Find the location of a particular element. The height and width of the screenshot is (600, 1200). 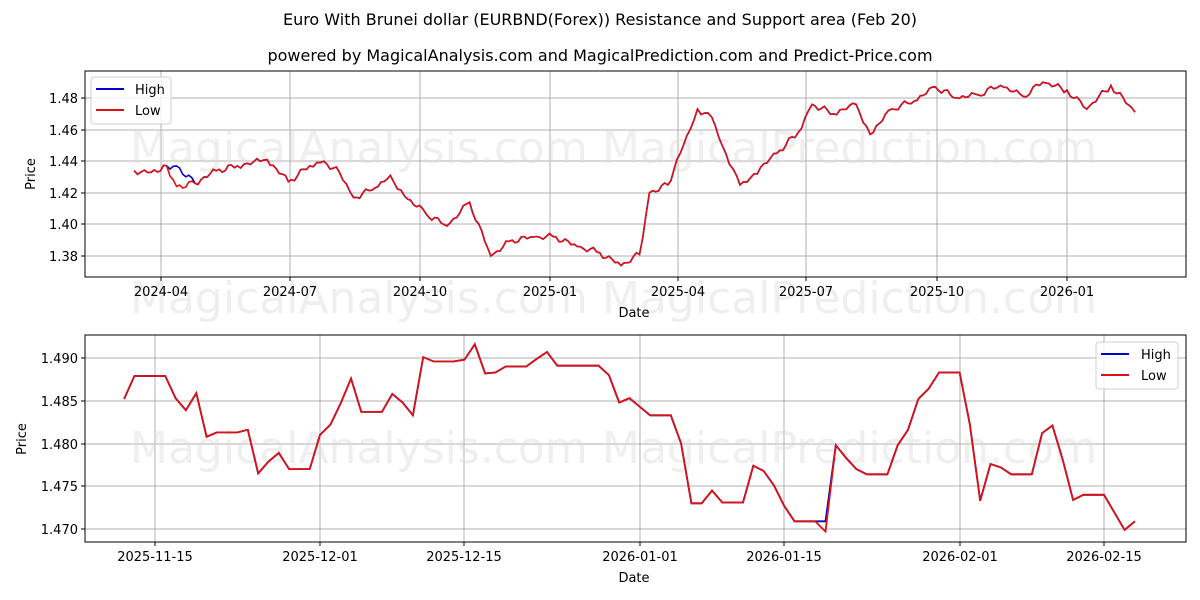

svg-text: 1.480 is located at coordinates (59, 445).